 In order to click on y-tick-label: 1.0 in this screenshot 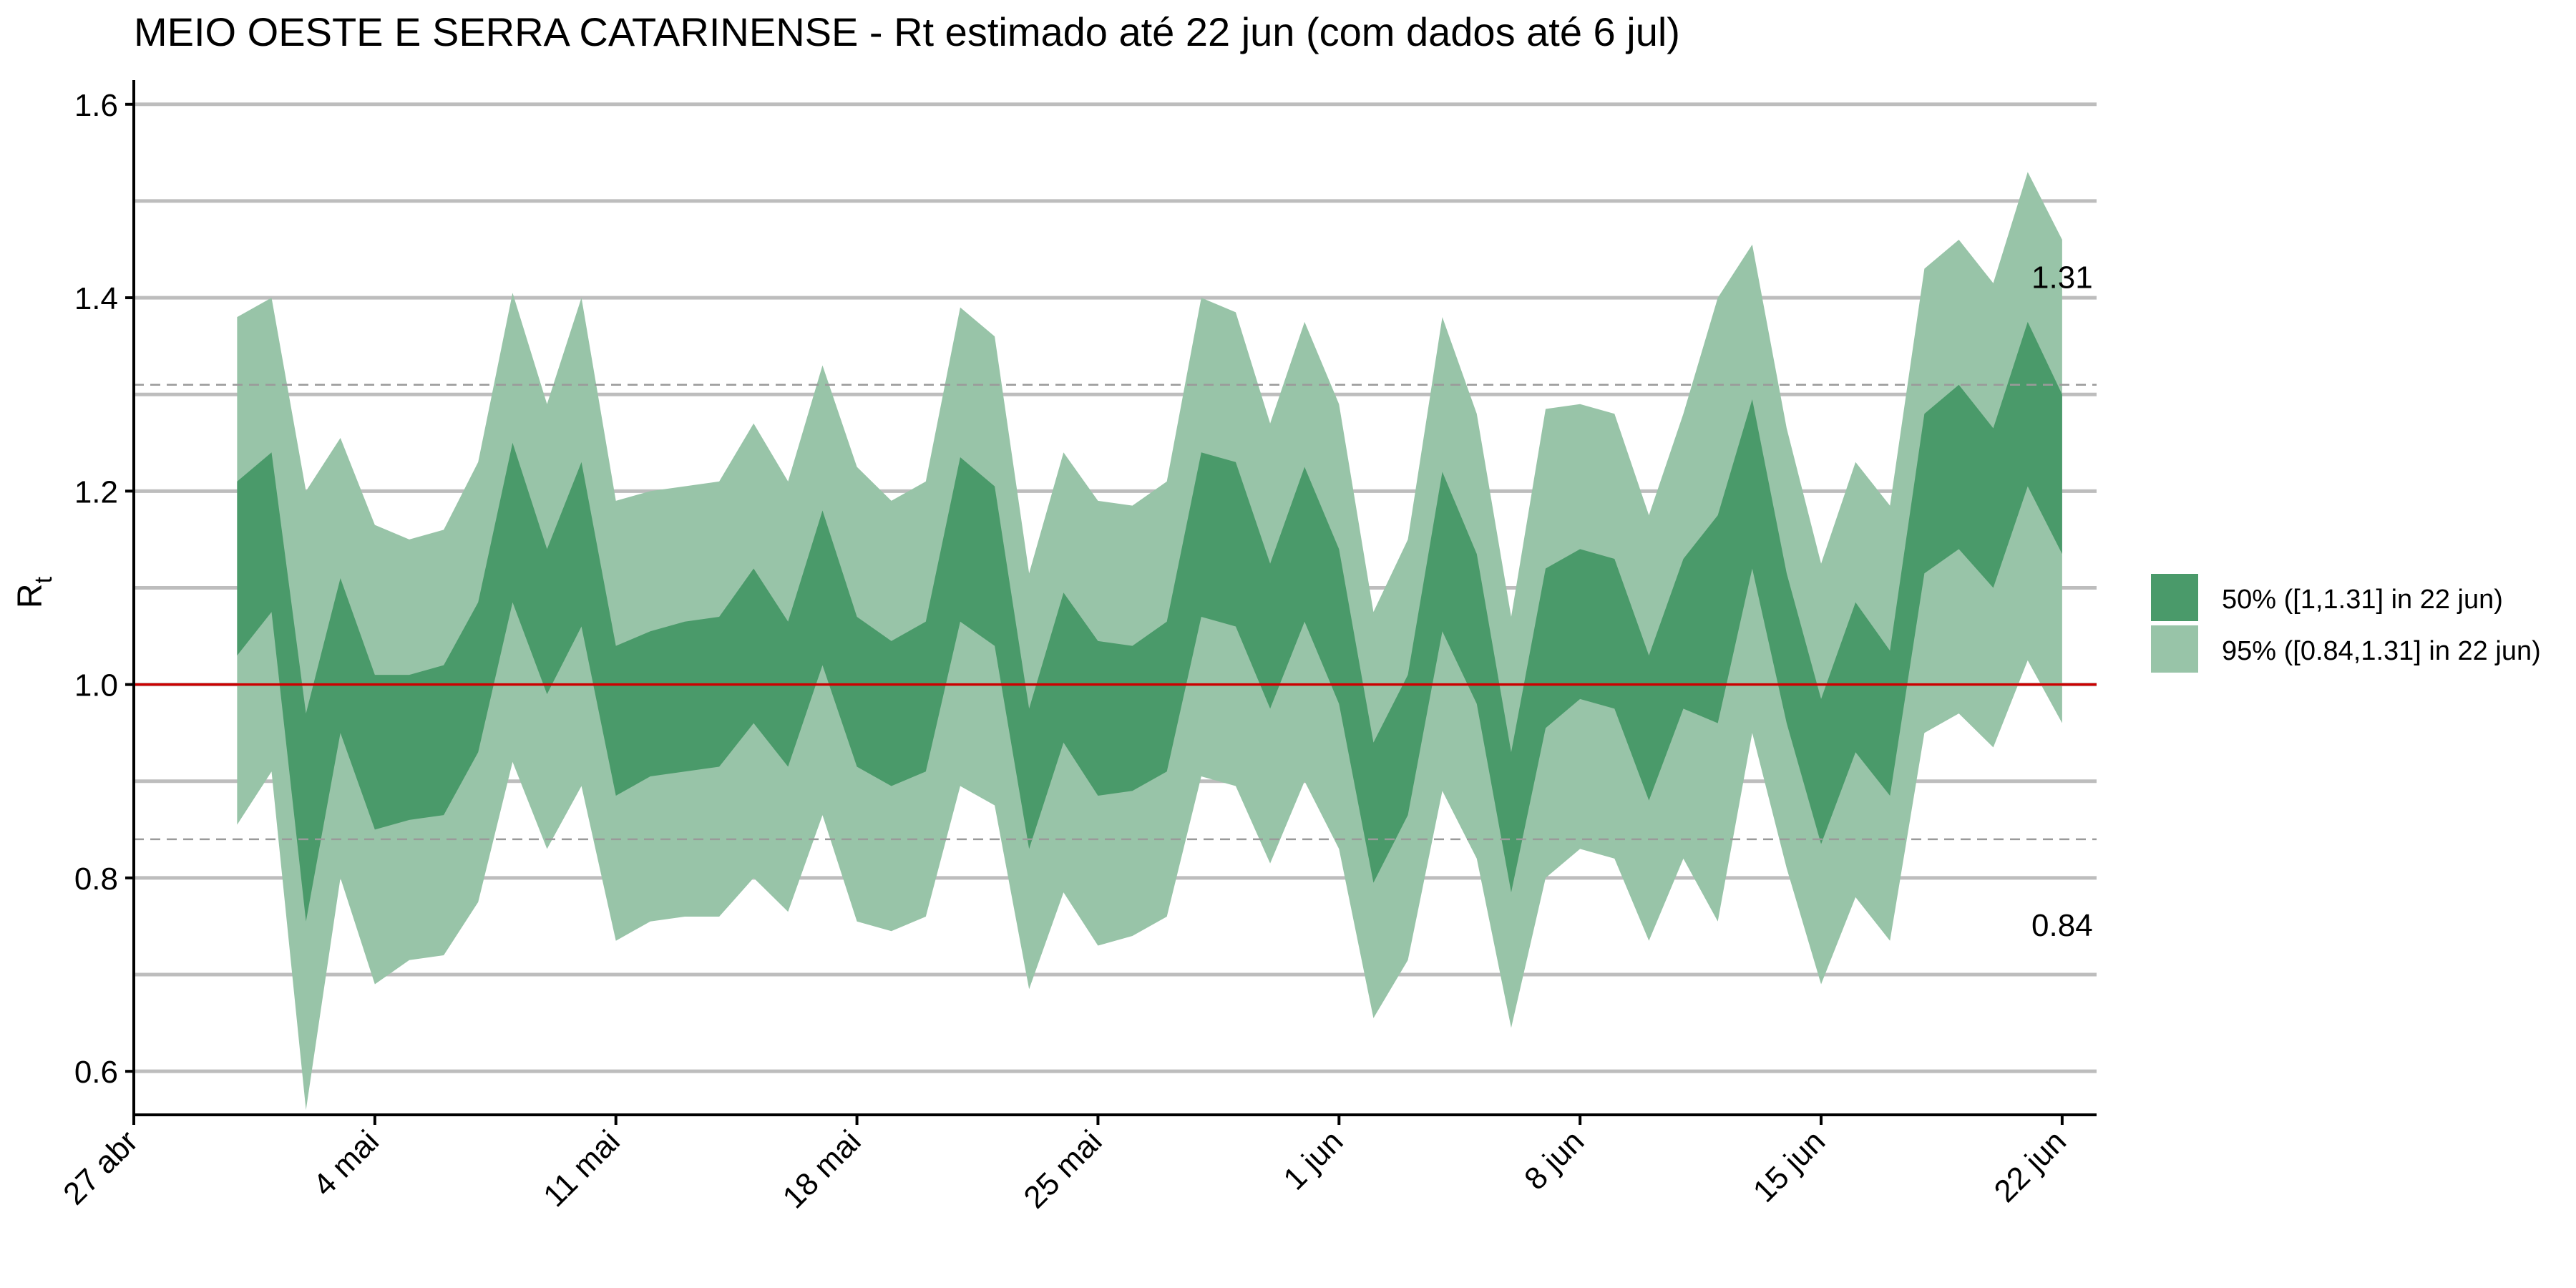, I will do `click(96, 685)`.